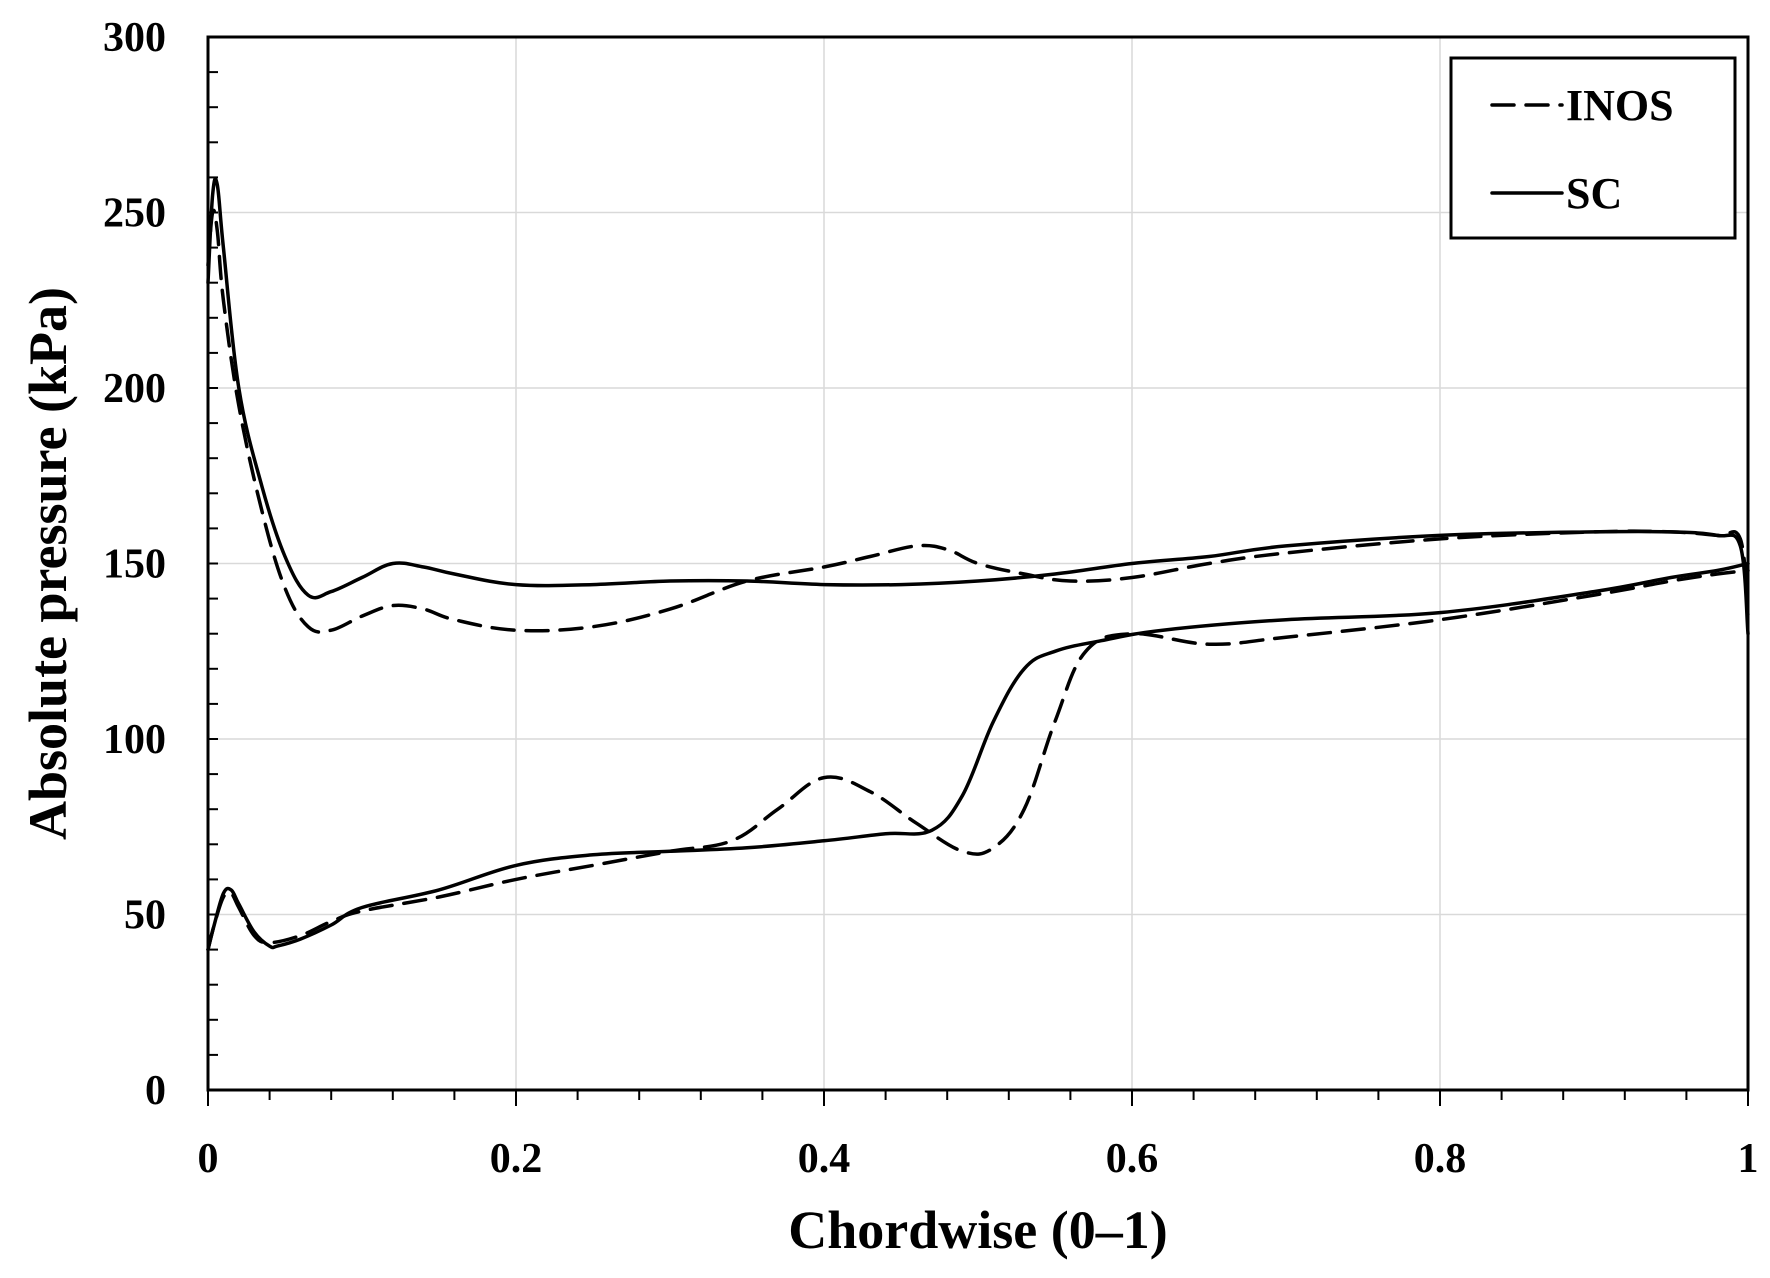  What do you see at coordinates (48, 563) in the screenshot?
I see `y-axis-title: Absolute pressure (kPa)` at bounding box center [48, 563].